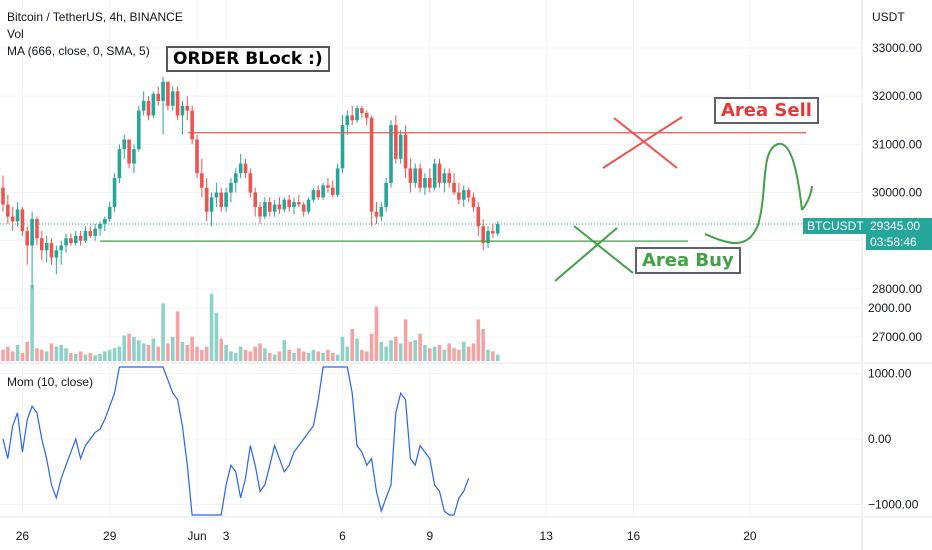 The width and height of the screenshot is (932, 550). Describe the element at coordinates (196, 536) in the screenshot. I see `time-tick-label: Jun` at that location.